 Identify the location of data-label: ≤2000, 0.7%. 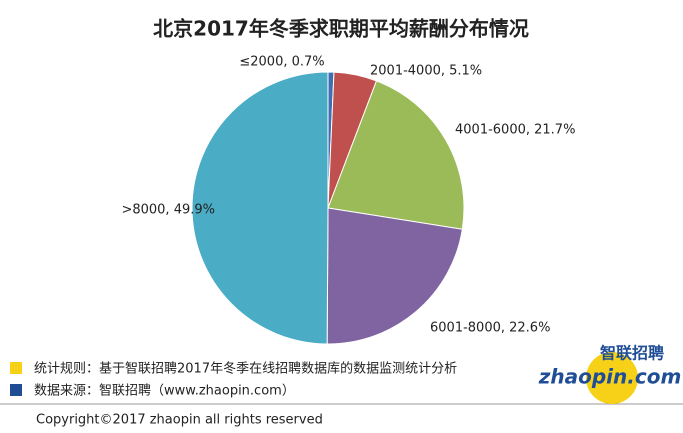
(281, 62).